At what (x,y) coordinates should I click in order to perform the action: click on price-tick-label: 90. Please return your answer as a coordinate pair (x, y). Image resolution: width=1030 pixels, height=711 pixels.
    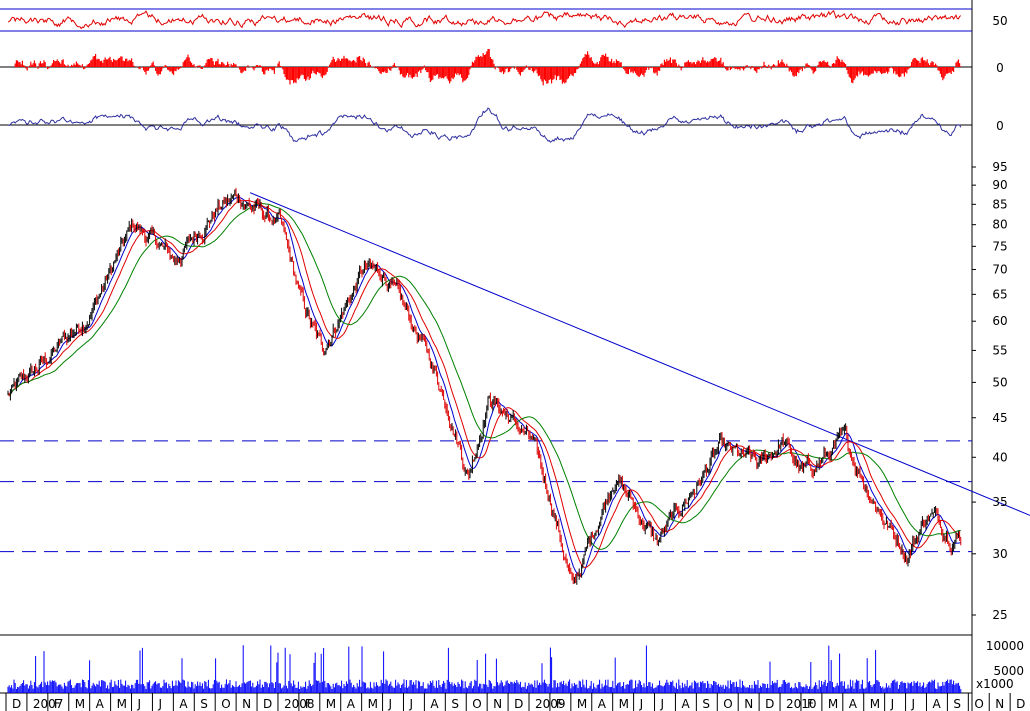
    Looking at the image, I should click on (999, 185).